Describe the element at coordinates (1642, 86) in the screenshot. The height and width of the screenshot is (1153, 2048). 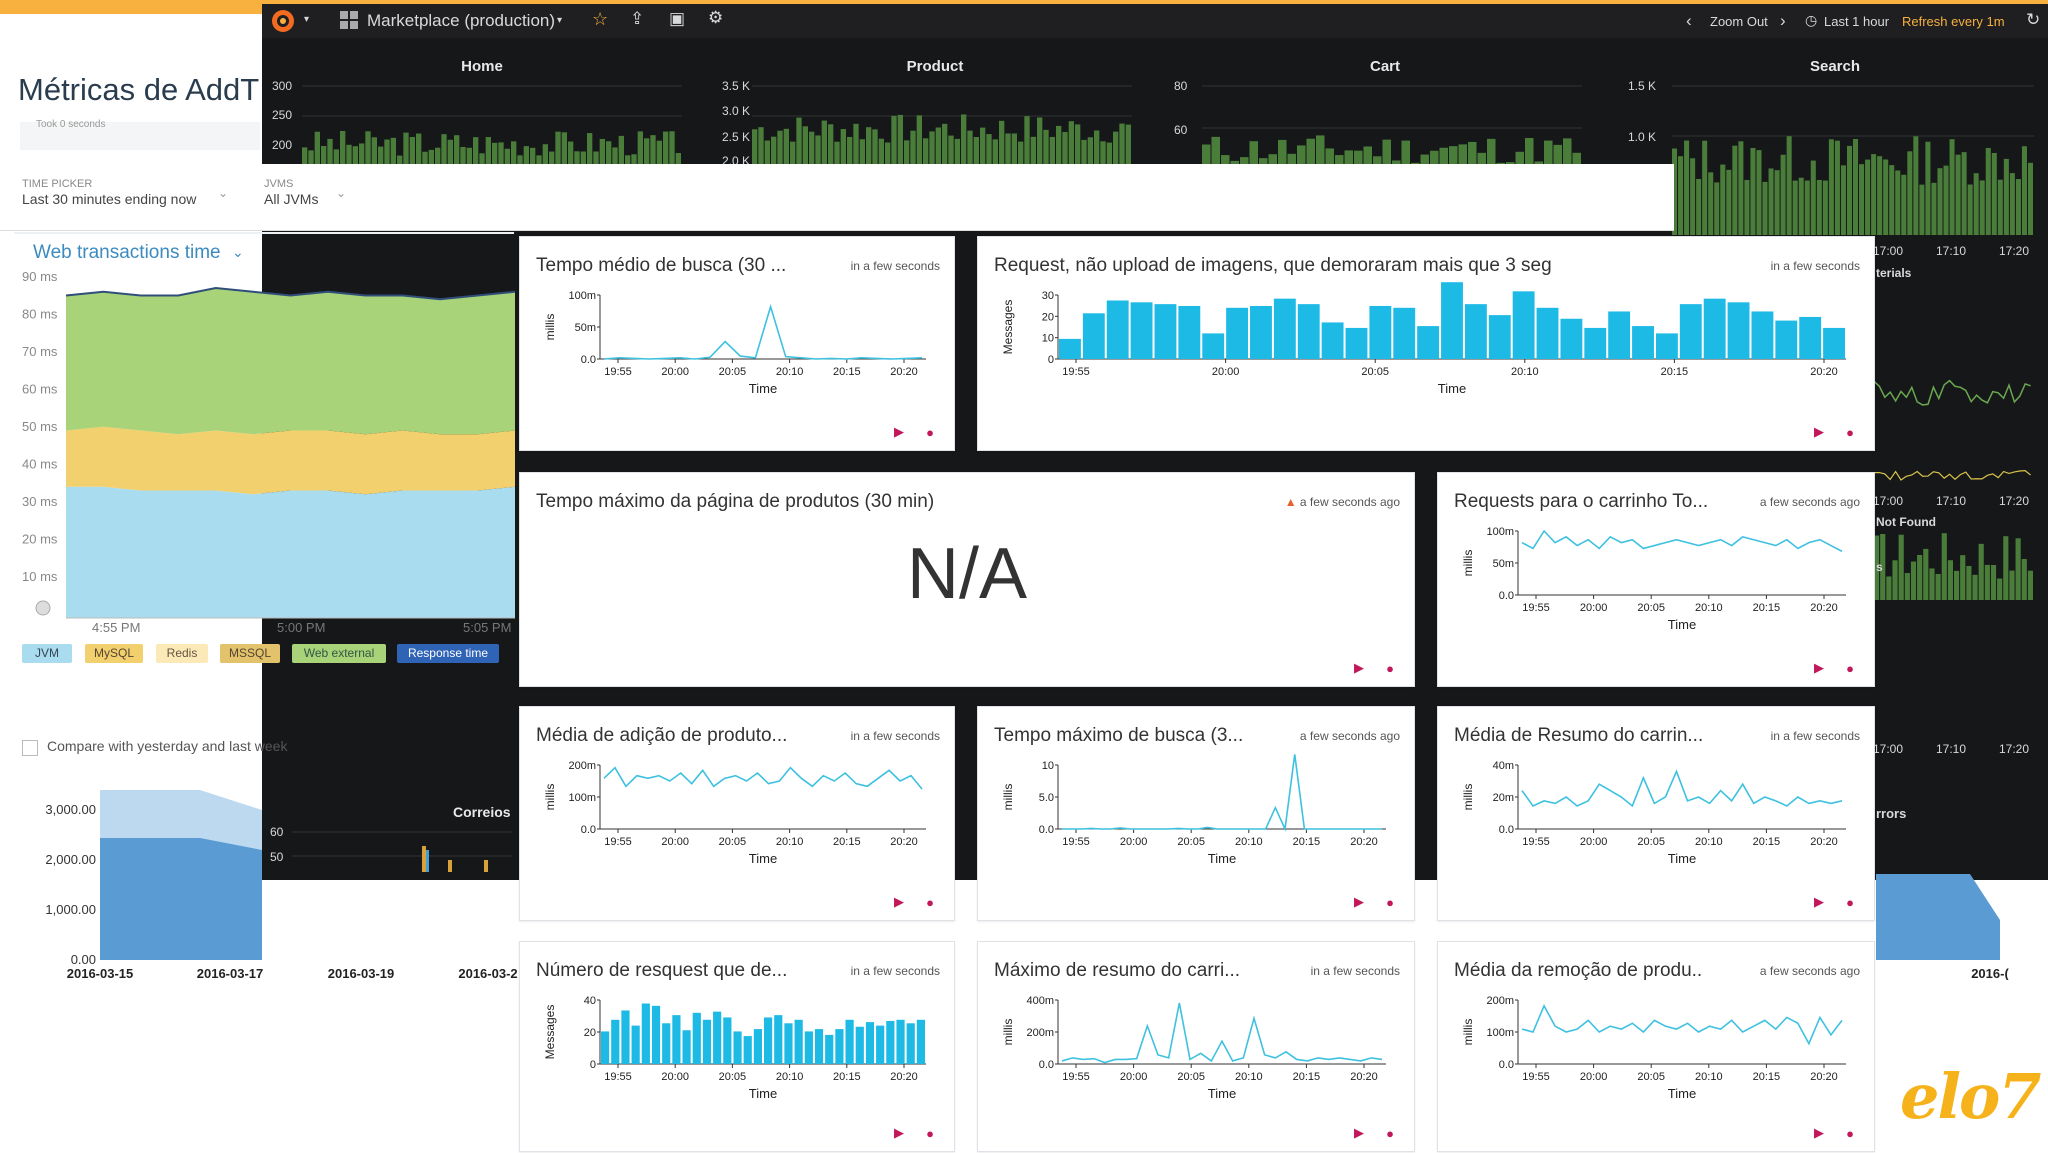
I see `y-tick: 1.5 K` at that location.